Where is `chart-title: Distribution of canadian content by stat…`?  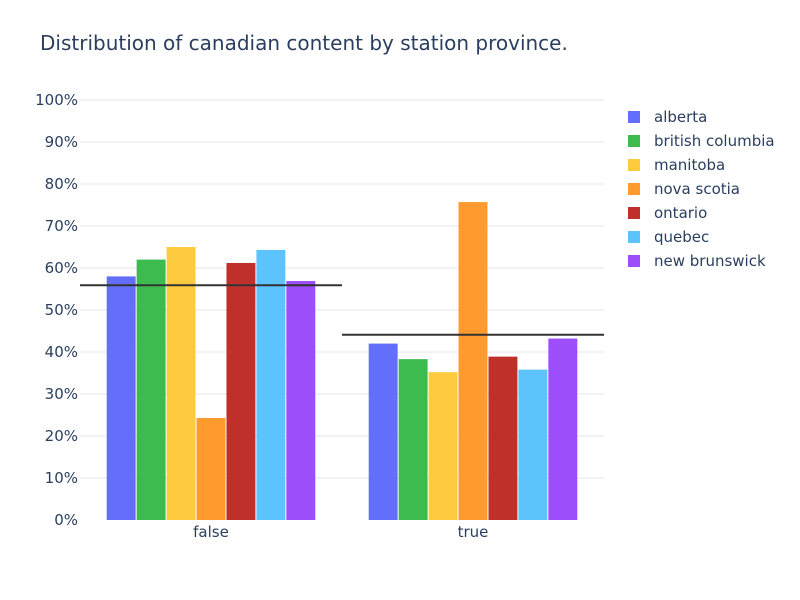 chart-title: Distribution of canadian content by stat… is located at coordinates (304, 43).